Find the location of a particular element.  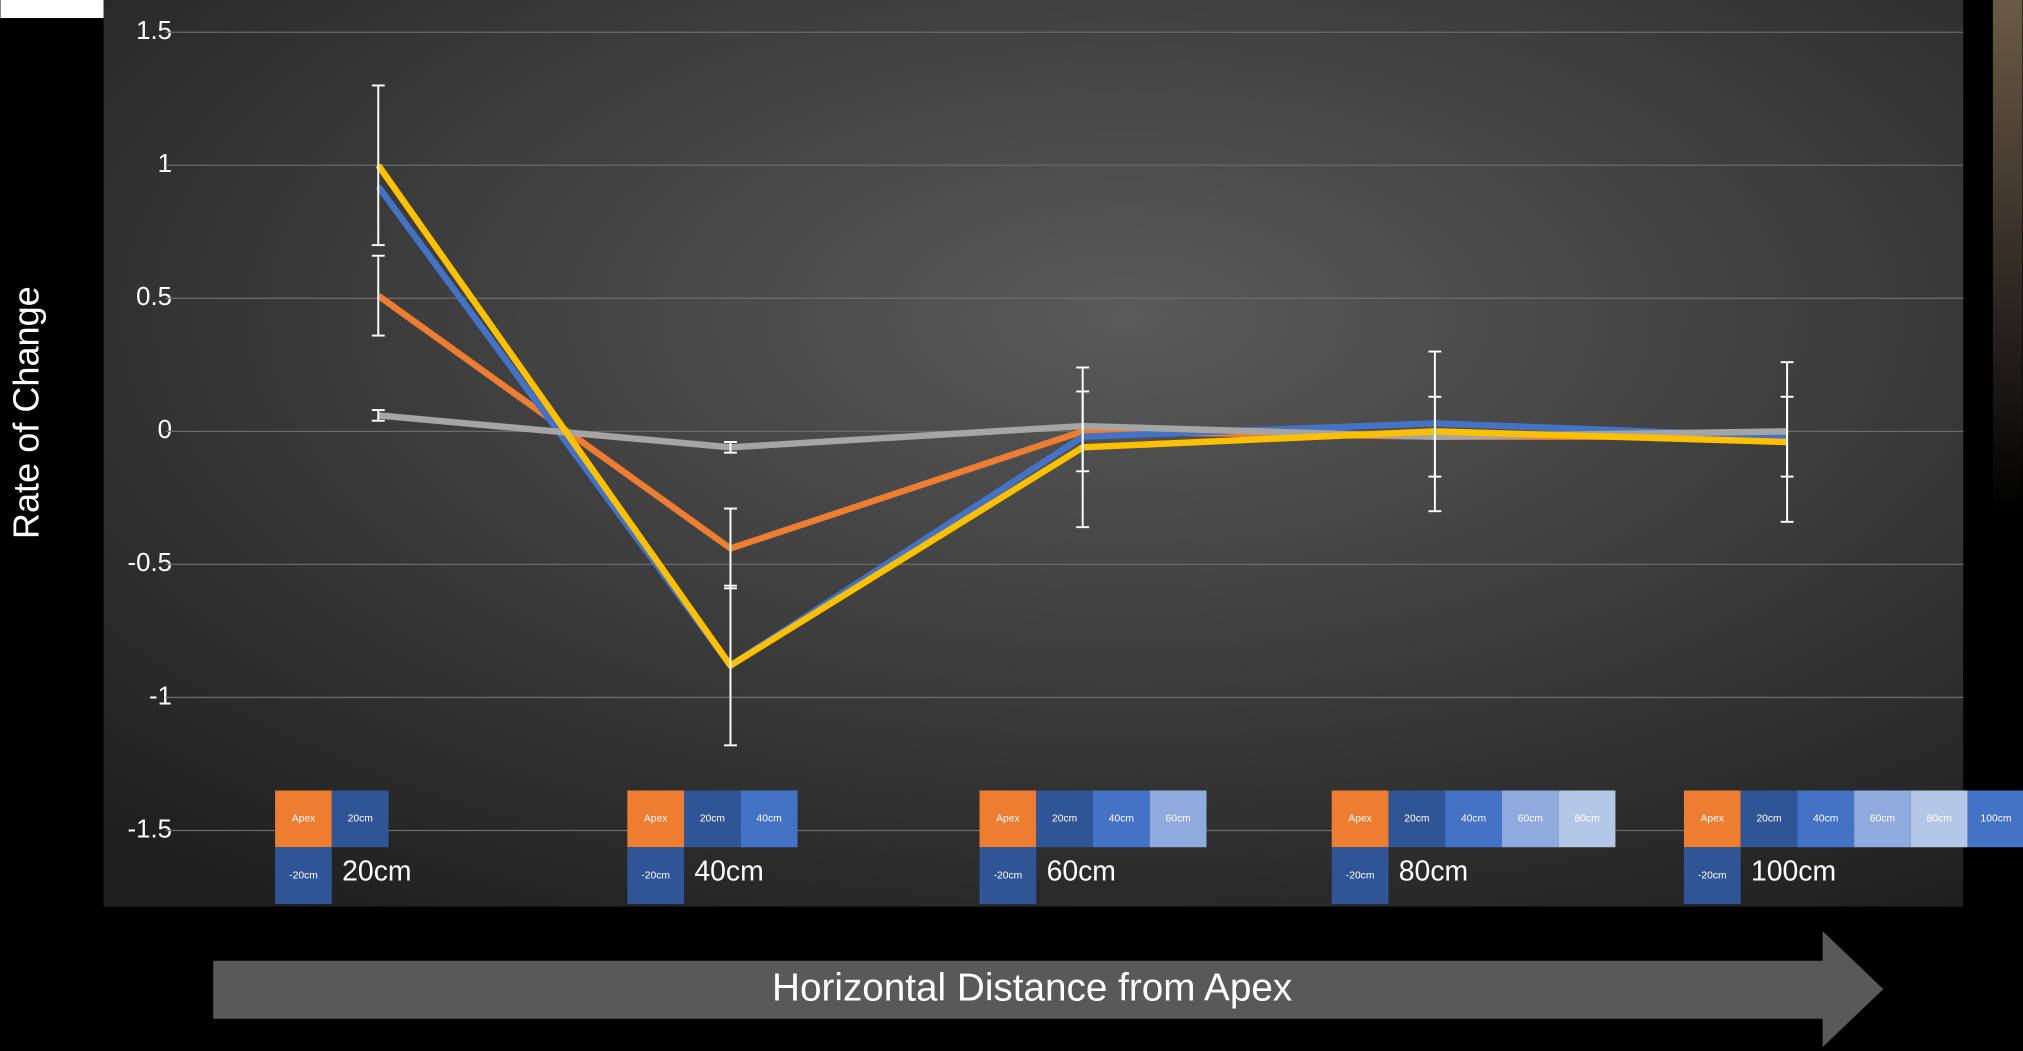

y-tick-label: -1.5 is located at coordinates (150, 829).